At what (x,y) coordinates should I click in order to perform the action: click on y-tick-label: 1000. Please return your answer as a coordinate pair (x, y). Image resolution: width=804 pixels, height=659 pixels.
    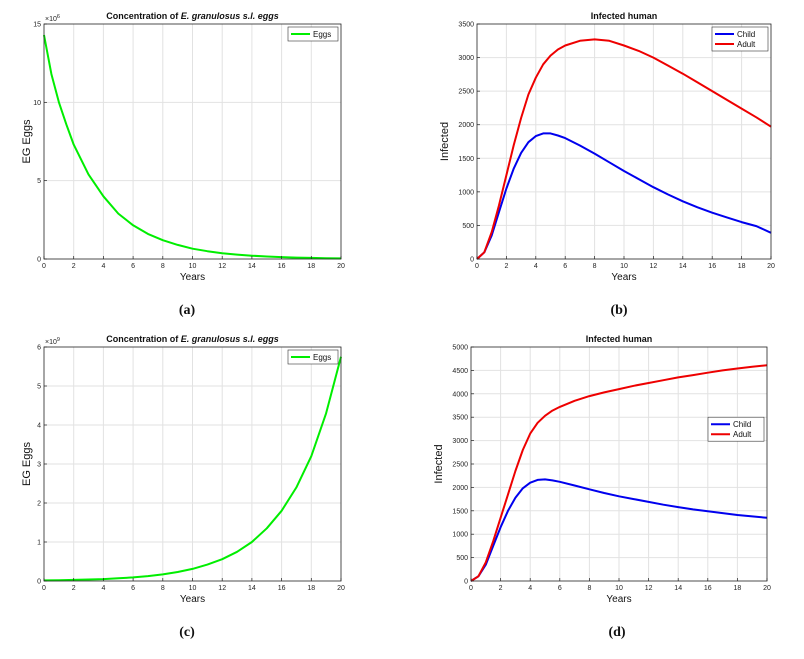
    Looking at the image, I should click on (460, 535).